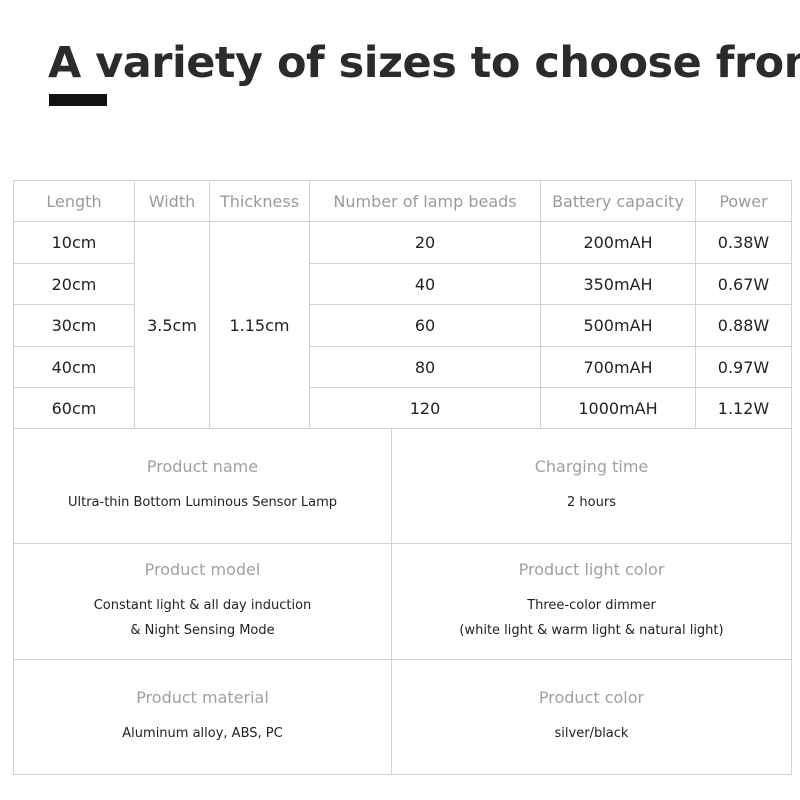  What do you see at coordinates (202, 697) in the screenshot?
I see `spec-label: Product material` at bounding box center [202, 697].